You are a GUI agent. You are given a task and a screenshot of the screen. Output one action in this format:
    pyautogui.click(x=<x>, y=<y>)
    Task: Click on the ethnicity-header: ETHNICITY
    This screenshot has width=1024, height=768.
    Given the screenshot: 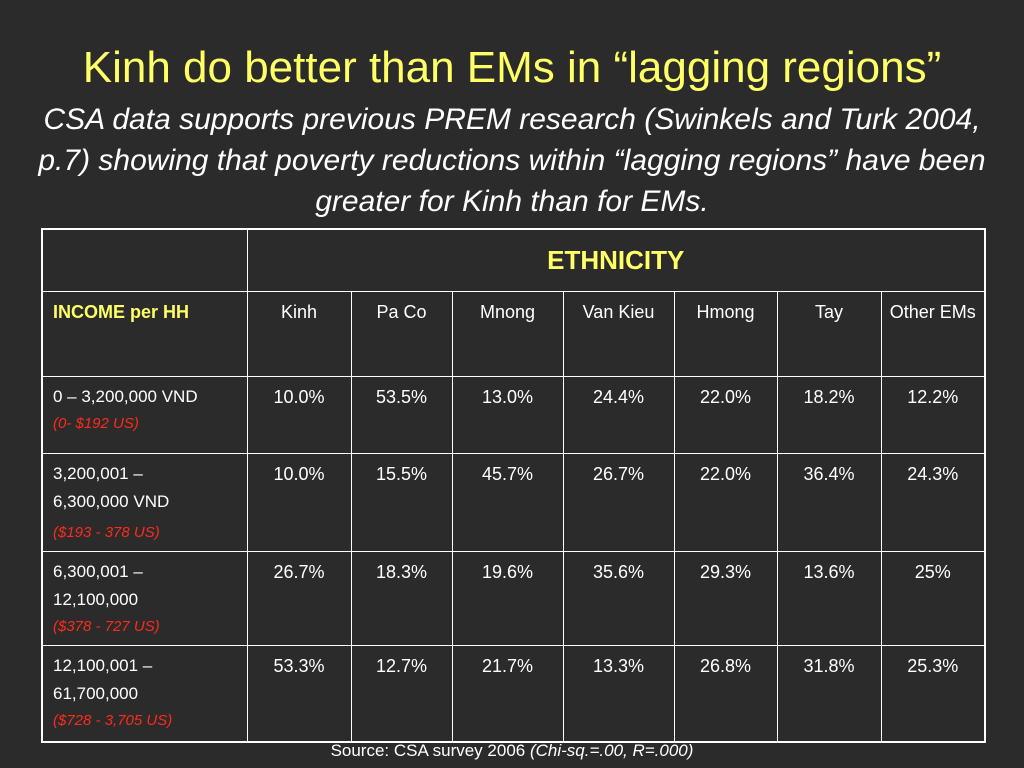 What is the action you would take?
    pyautogui.click(x=616, y=260)
    